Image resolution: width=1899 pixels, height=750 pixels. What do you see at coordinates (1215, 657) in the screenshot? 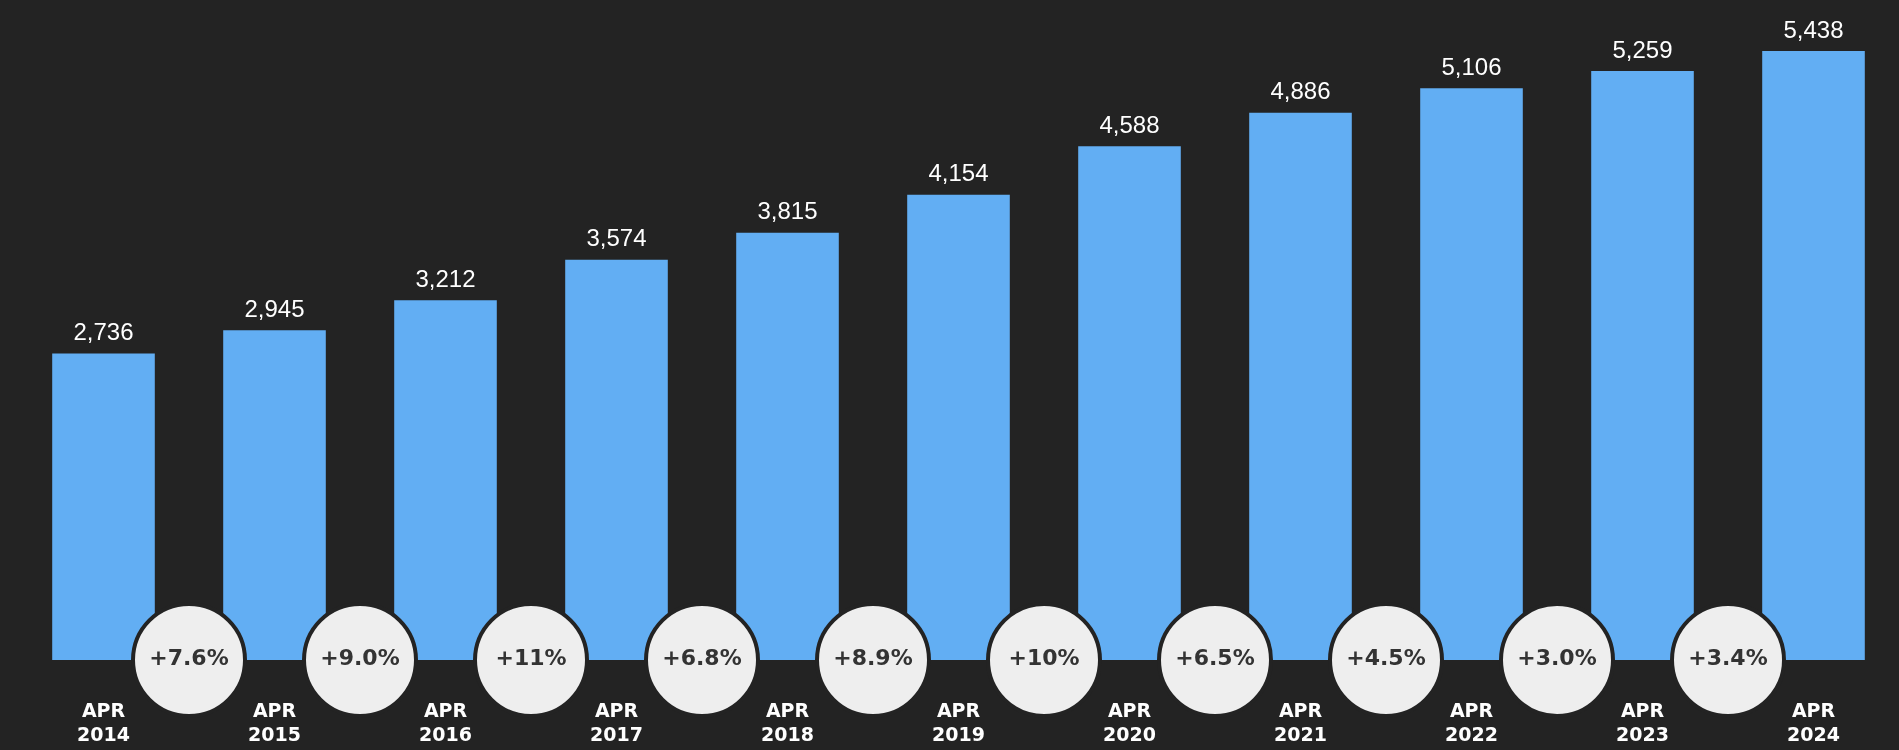
I see `annotation: +6.5%` at bounding box center [1215, 657].